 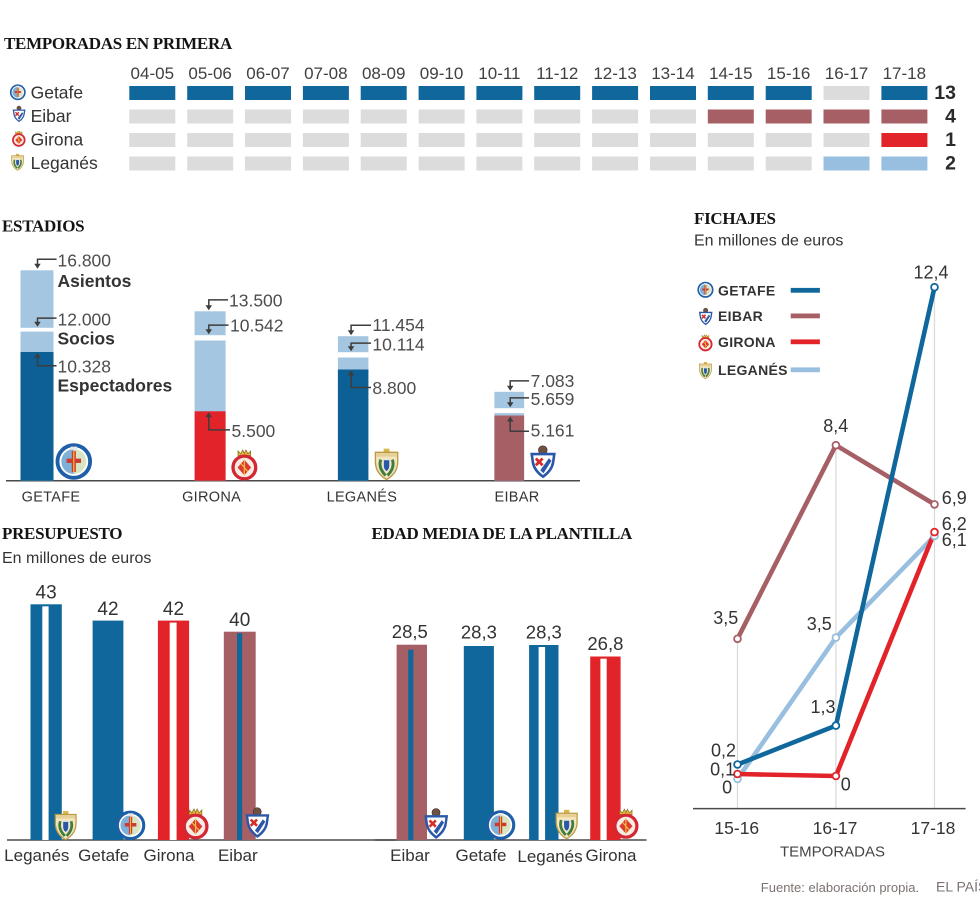 What do you see at coordinates (950, 164) in the screenshot?
I see `svg-text: 2` at bounding box center [950, 164].